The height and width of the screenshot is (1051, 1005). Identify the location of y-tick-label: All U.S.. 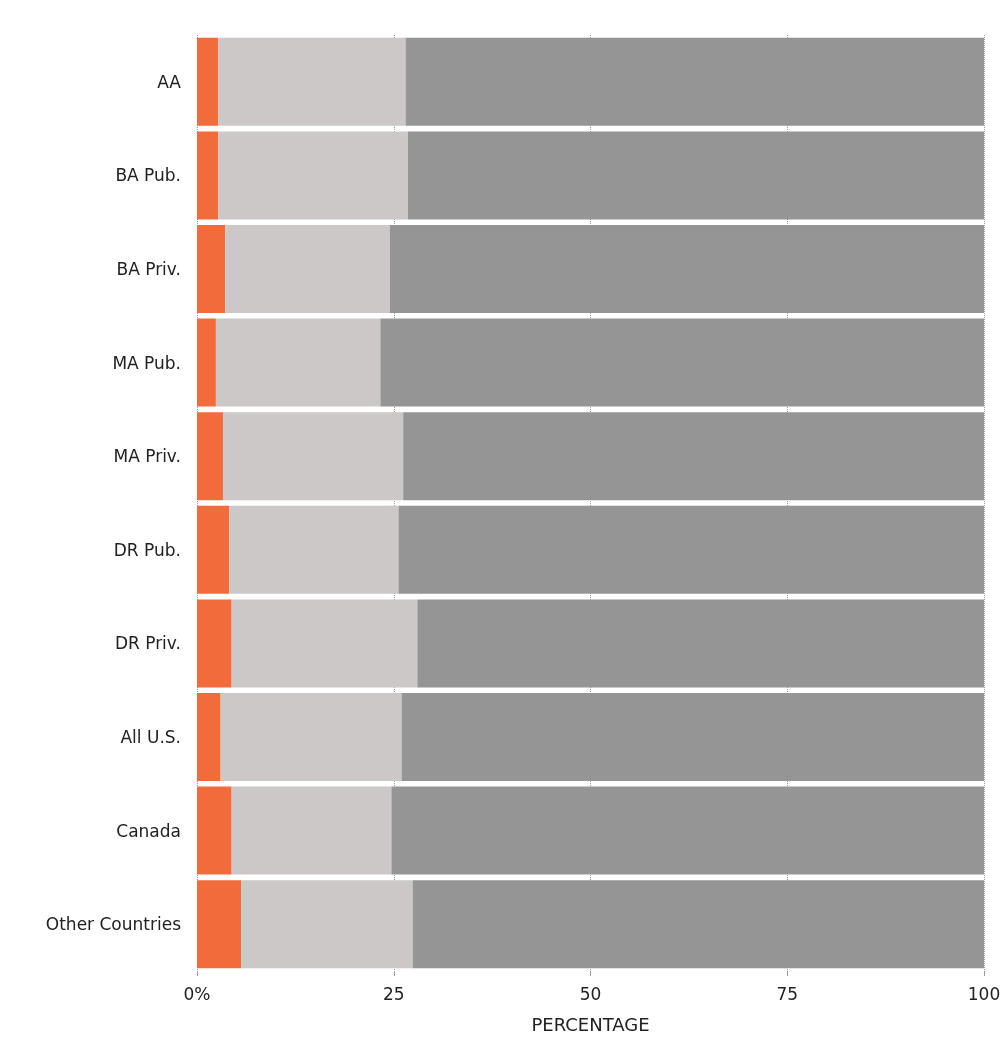
(150, 737).